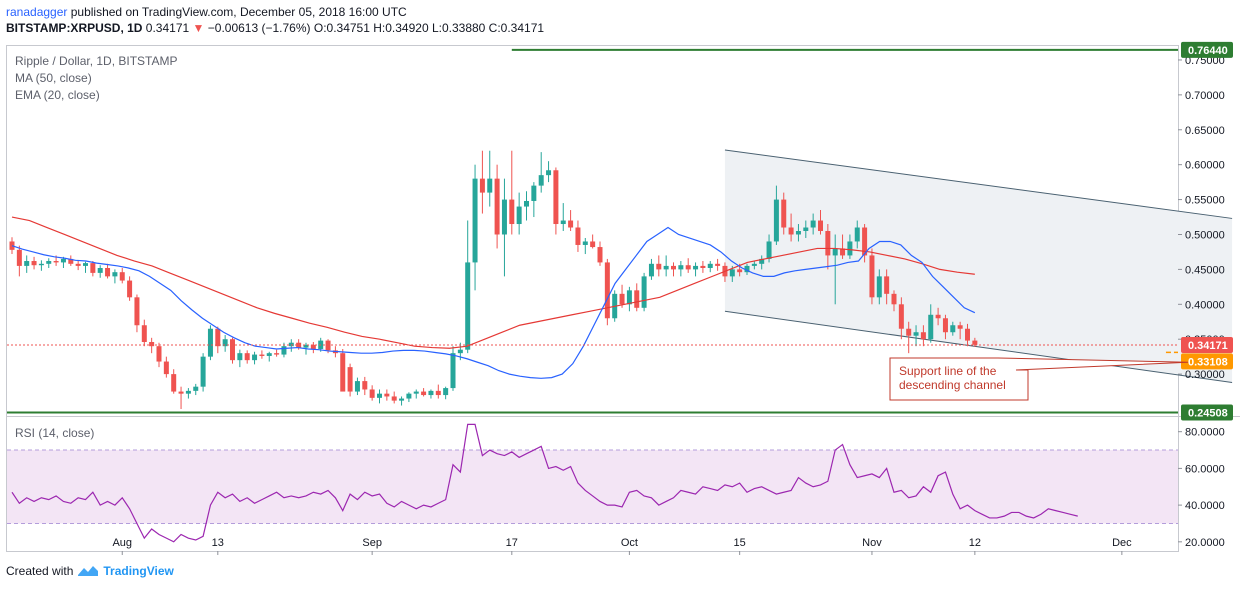 The height and width of the screenshot is (590, 1240). Describe the element at coordinates (1205, 131) in the screenshot. I see `price-tick-7: 0.65000` at that location.